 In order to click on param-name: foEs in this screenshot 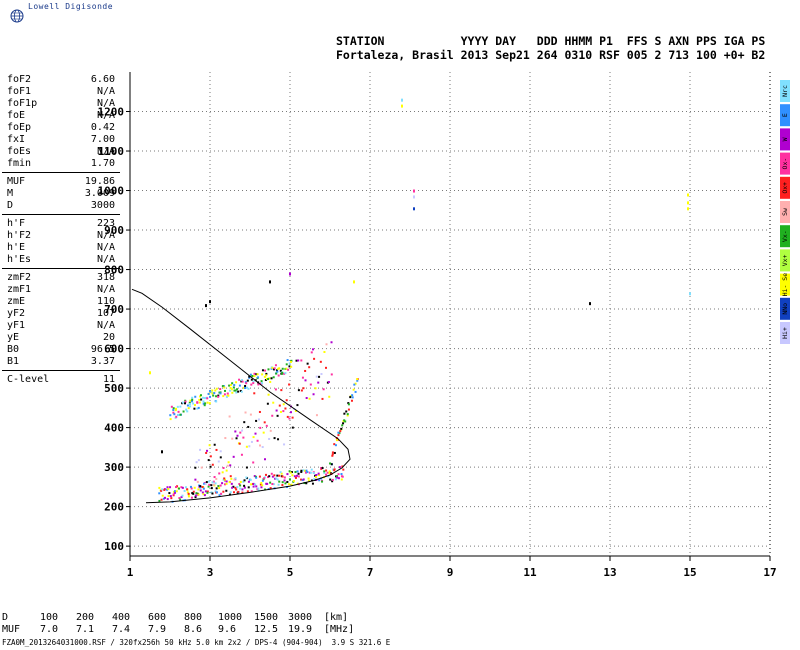, I will do `click(19, 151)`.